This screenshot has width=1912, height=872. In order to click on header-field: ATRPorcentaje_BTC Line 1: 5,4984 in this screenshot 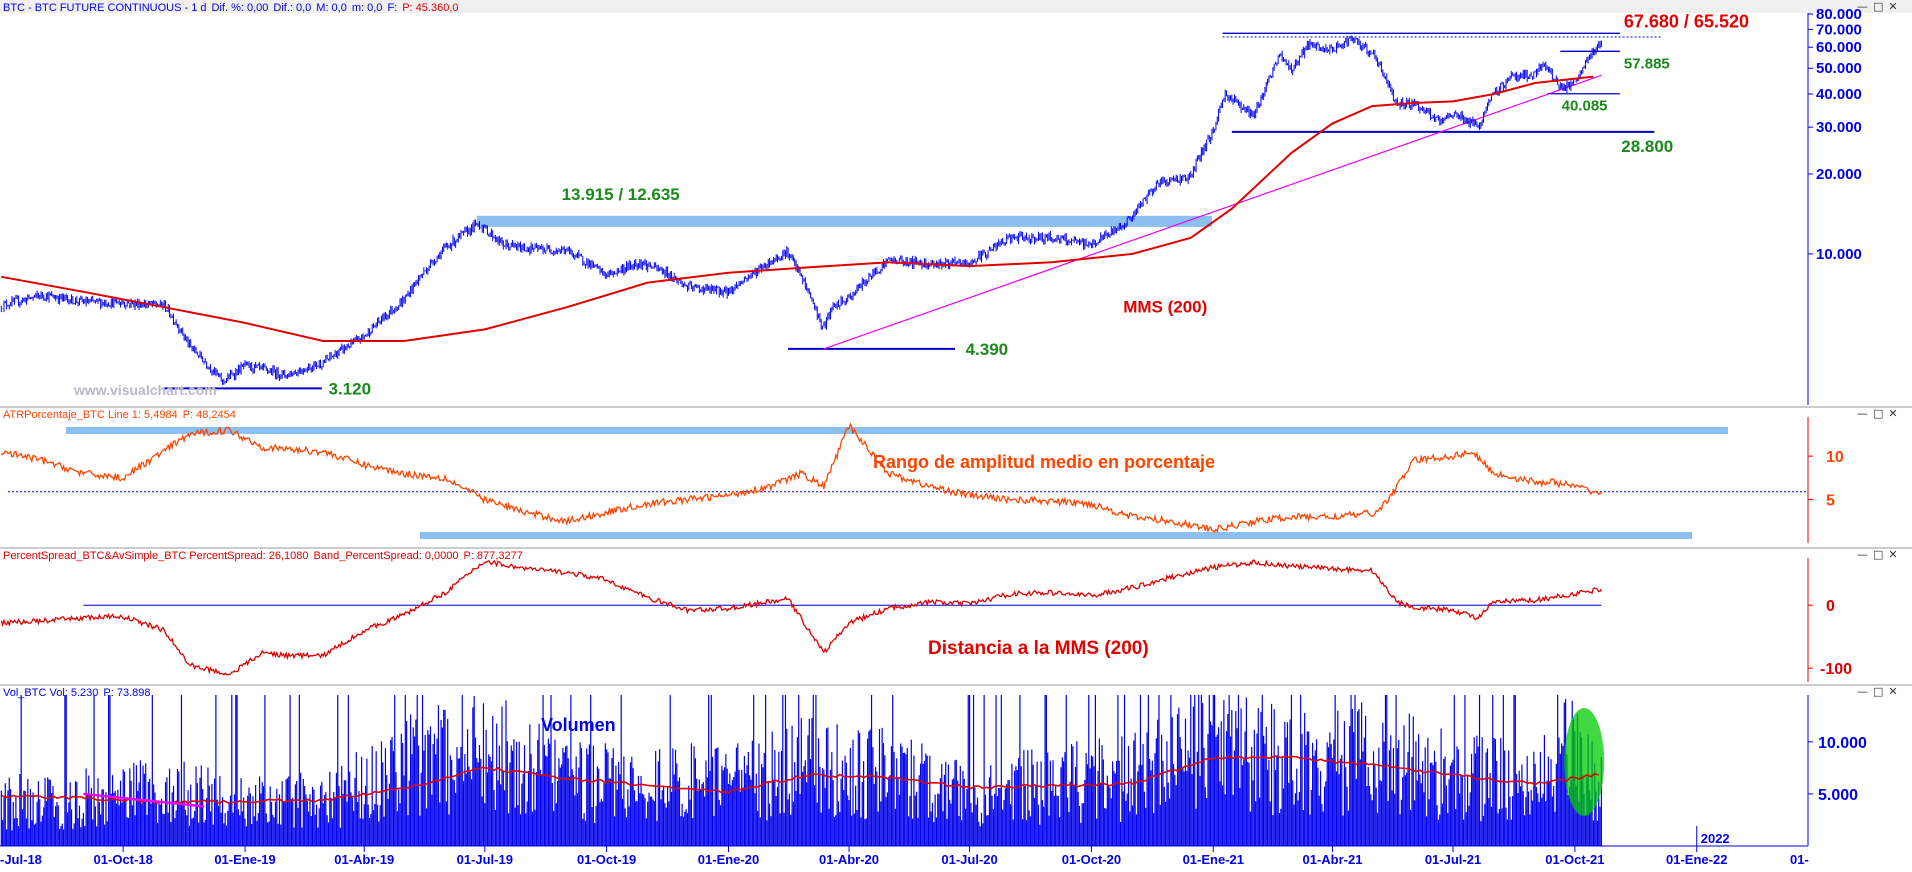, I will do `click(90, 415)`.